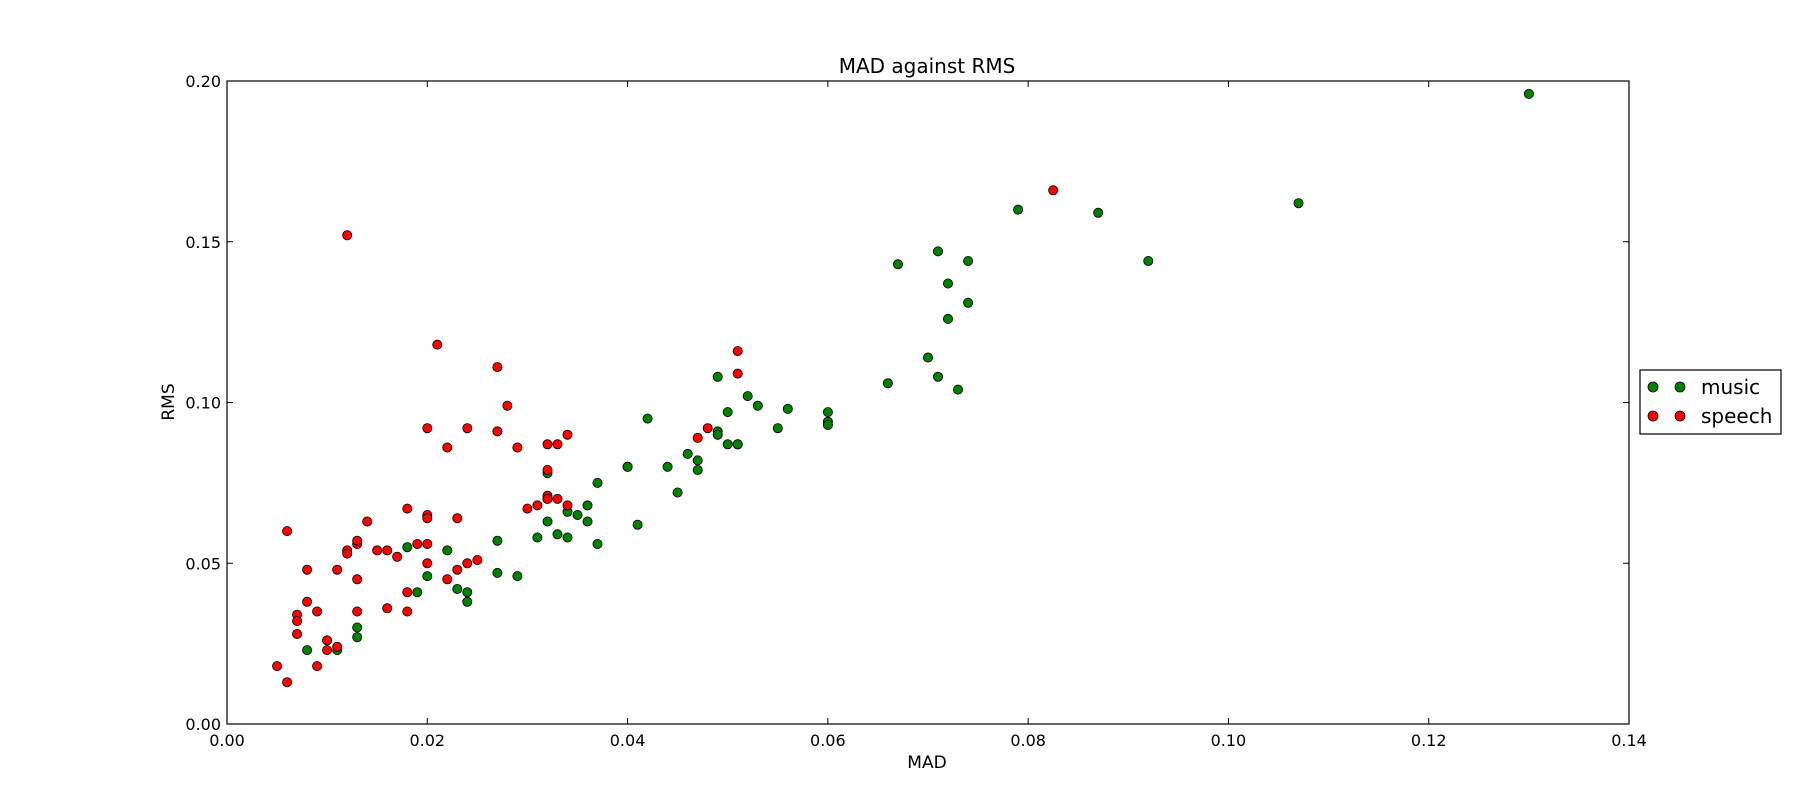 This screenshot has height=800, width=1800. I want to click on x-tick-label: 0.10, so click(1229, 740).